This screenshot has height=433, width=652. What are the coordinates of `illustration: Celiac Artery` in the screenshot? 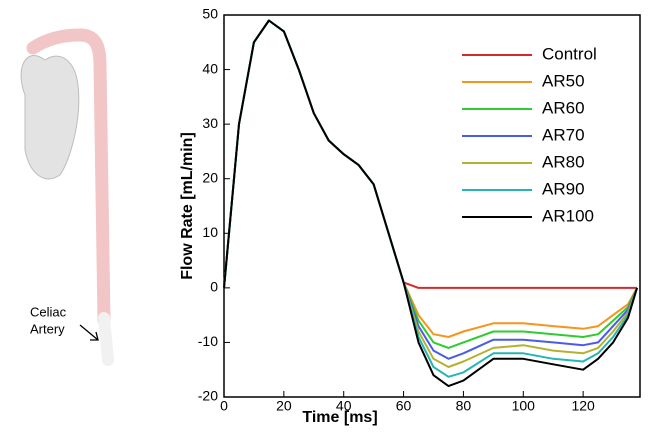 It's located at (67, 197).